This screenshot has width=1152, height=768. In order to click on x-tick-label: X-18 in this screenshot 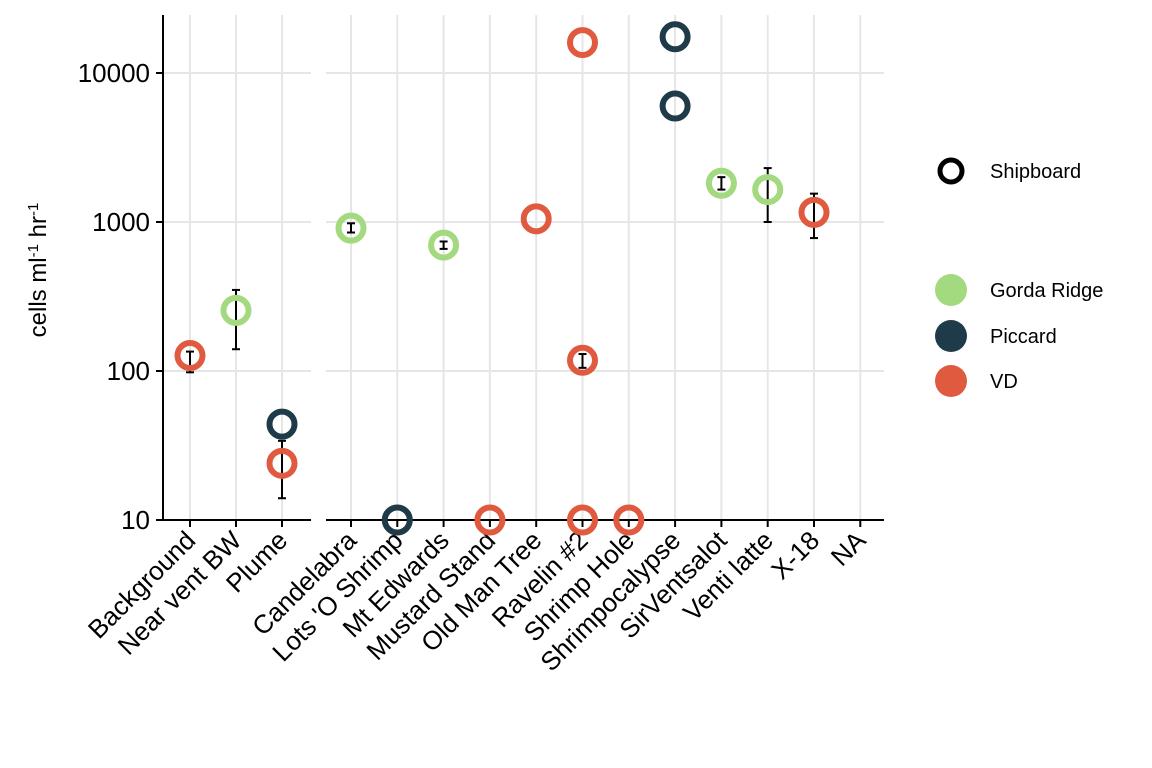, I will do `click(795, 555)`.